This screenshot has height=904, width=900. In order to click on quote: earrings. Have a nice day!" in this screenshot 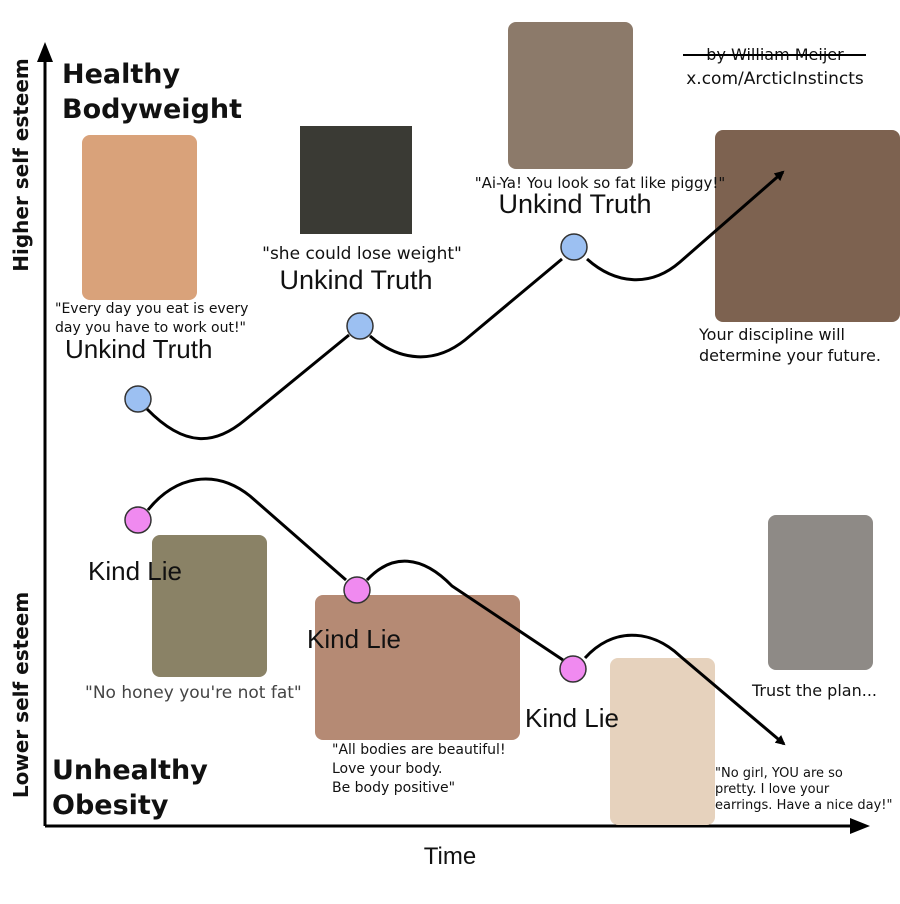, I will do `click(803, 805)`.